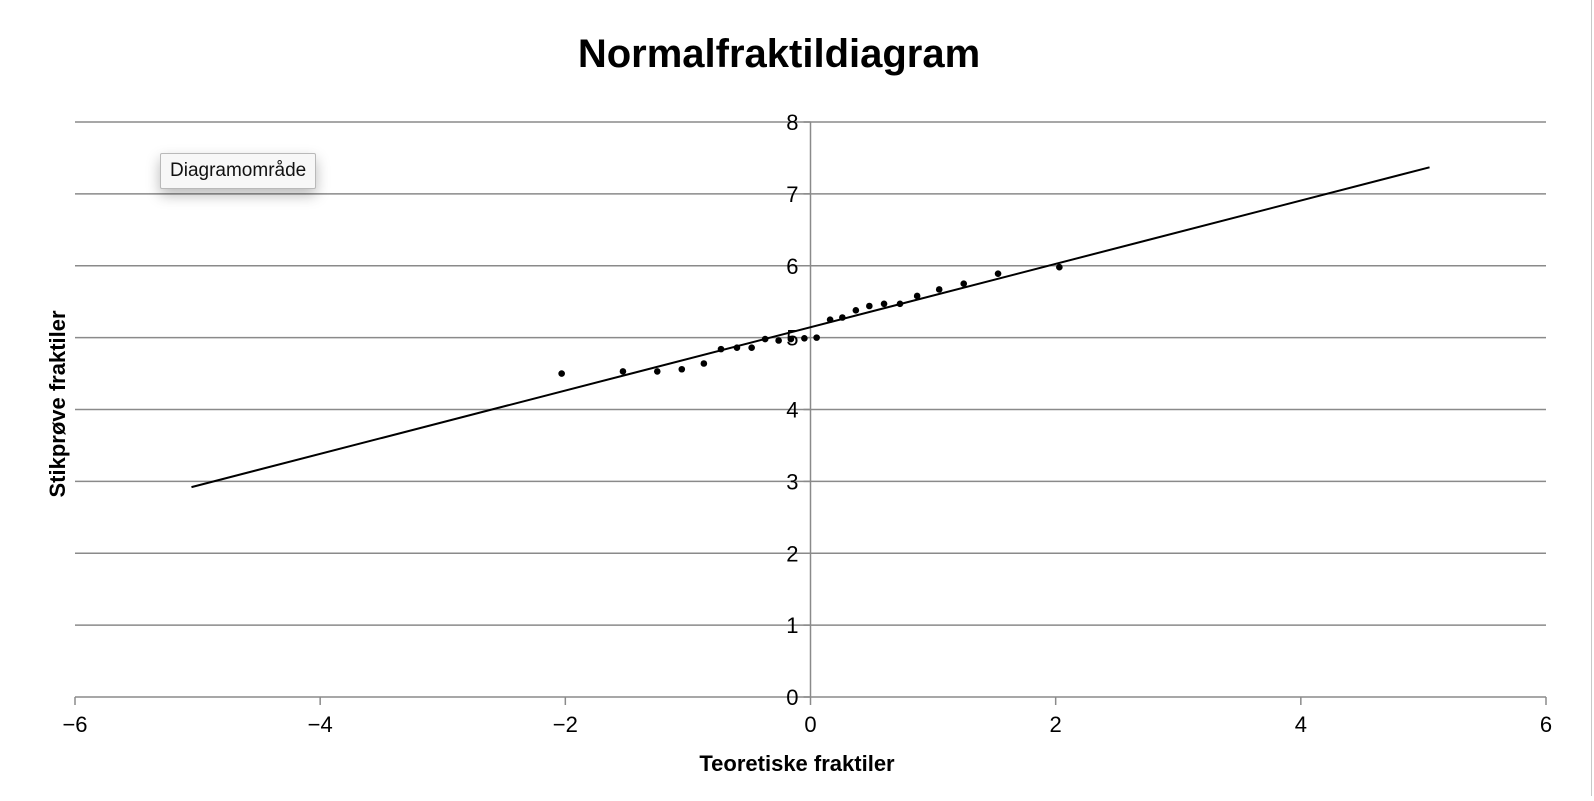 Image resolution: width=1594 pixels, height=801 pixels. Describe the element at coordinates (792, 122) in the screenshot. I see `y-tick-label-8: 8` at that location.